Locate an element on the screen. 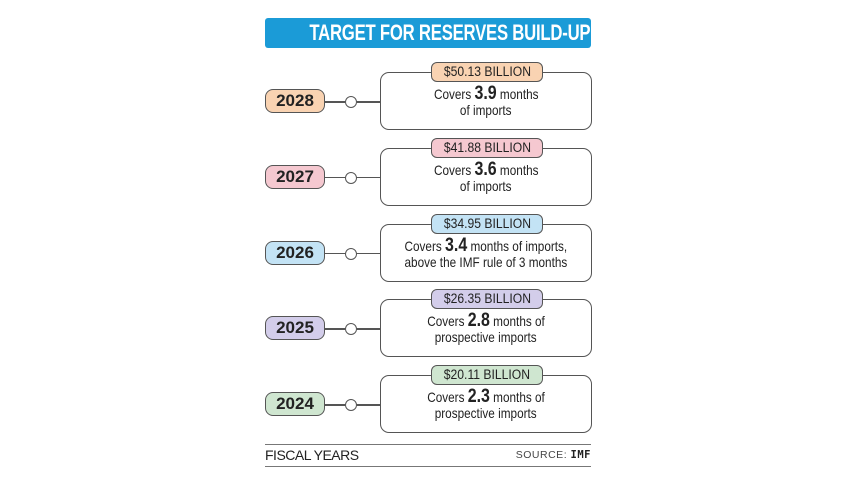 Image resolution: width=857 pixels, height=482 pixels. months-value: 3.9 is located at coordinates (485, 93).